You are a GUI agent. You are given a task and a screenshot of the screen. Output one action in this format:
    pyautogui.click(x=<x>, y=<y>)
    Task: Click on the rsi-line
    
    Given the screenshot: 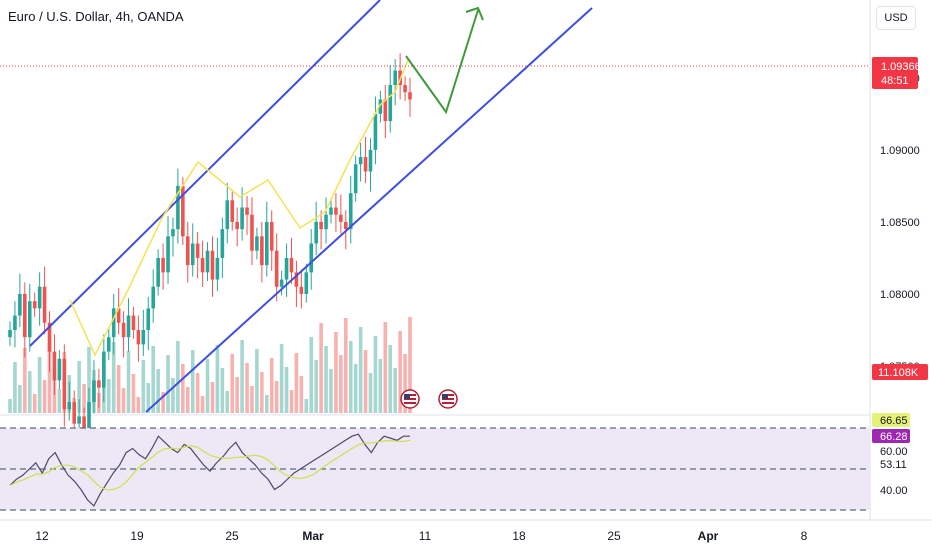 What is the action you would take?
    pyautogui.click(x=209, y=470)
    